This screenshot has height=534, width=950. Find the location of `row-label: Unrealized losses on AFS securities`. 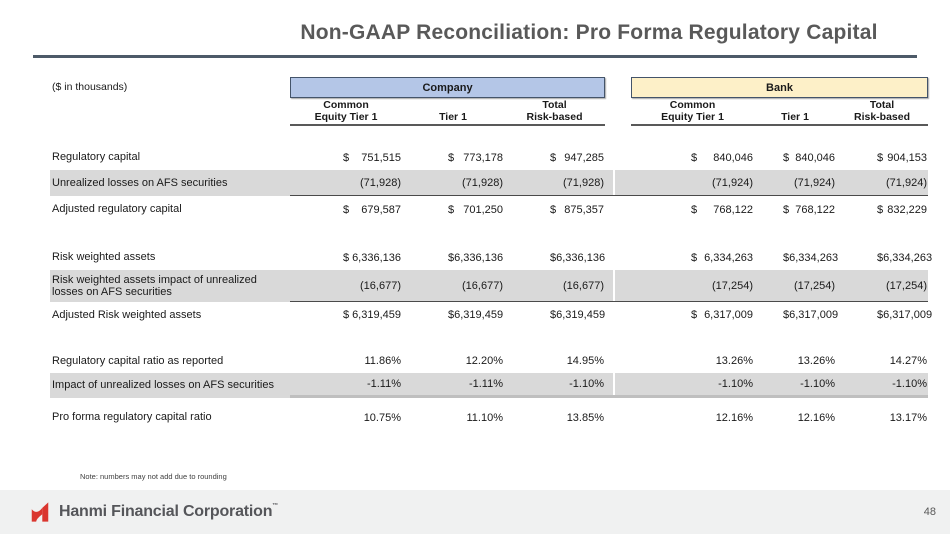

row-label: Unrealized losses on AFS securities is located at coordinates (170, 183).